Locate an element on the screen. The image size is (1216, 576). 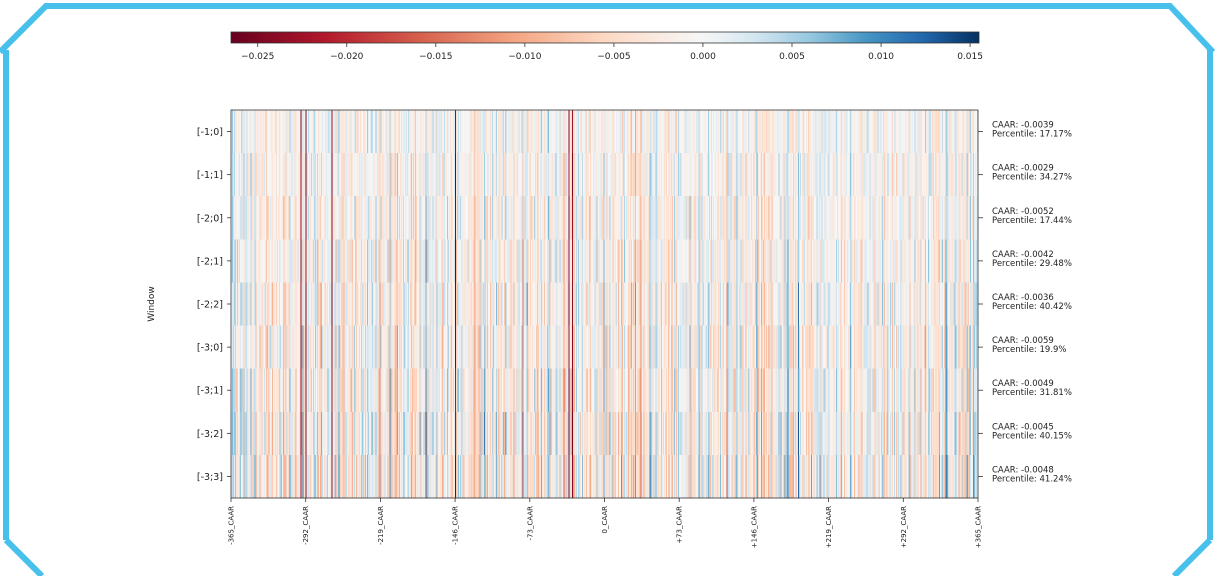
row-label: [-2;1] is located at coordinates (210, 261).